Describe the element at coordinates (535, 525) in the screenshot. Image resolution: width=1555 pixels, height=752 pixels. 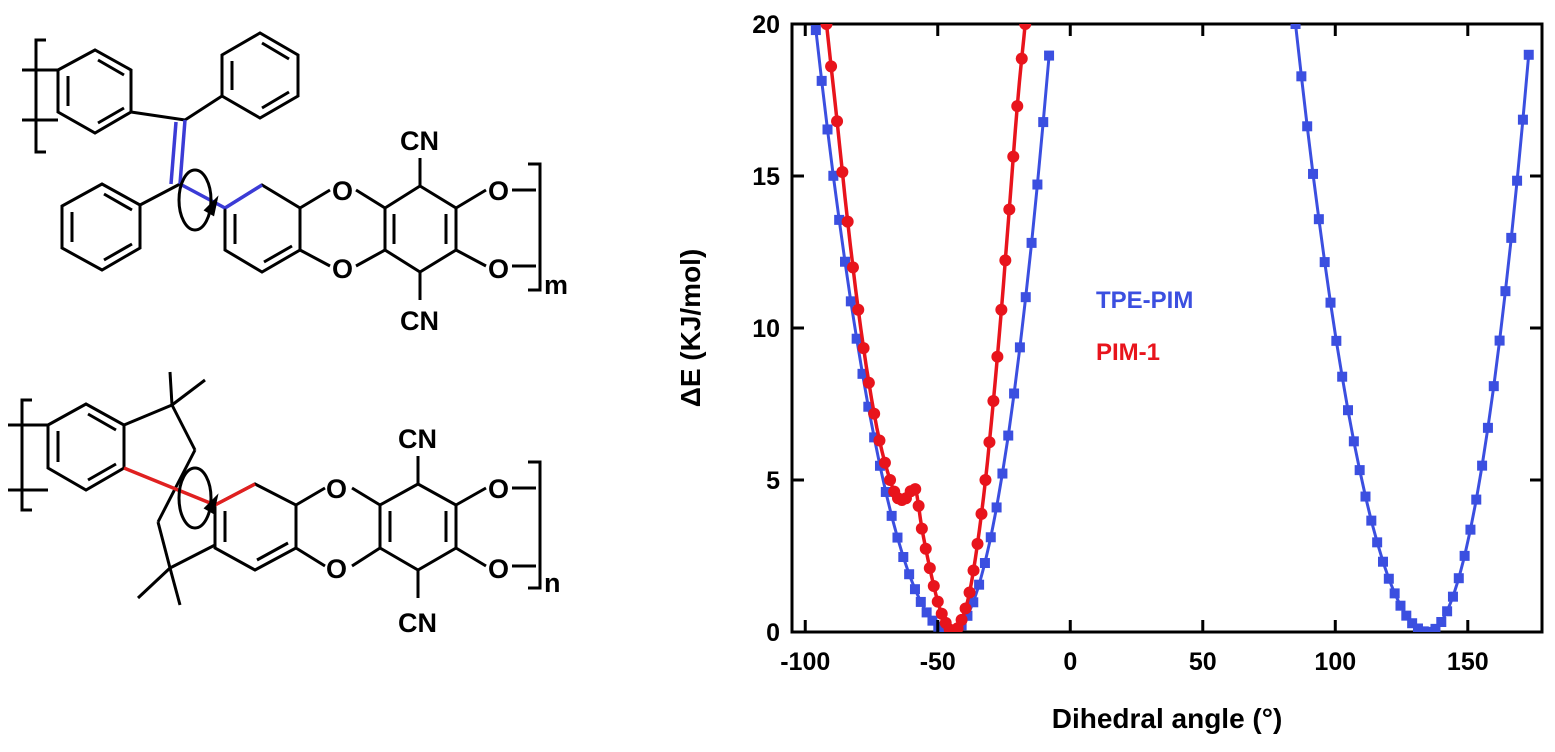
I see `repeat-bracket-right` at that location.